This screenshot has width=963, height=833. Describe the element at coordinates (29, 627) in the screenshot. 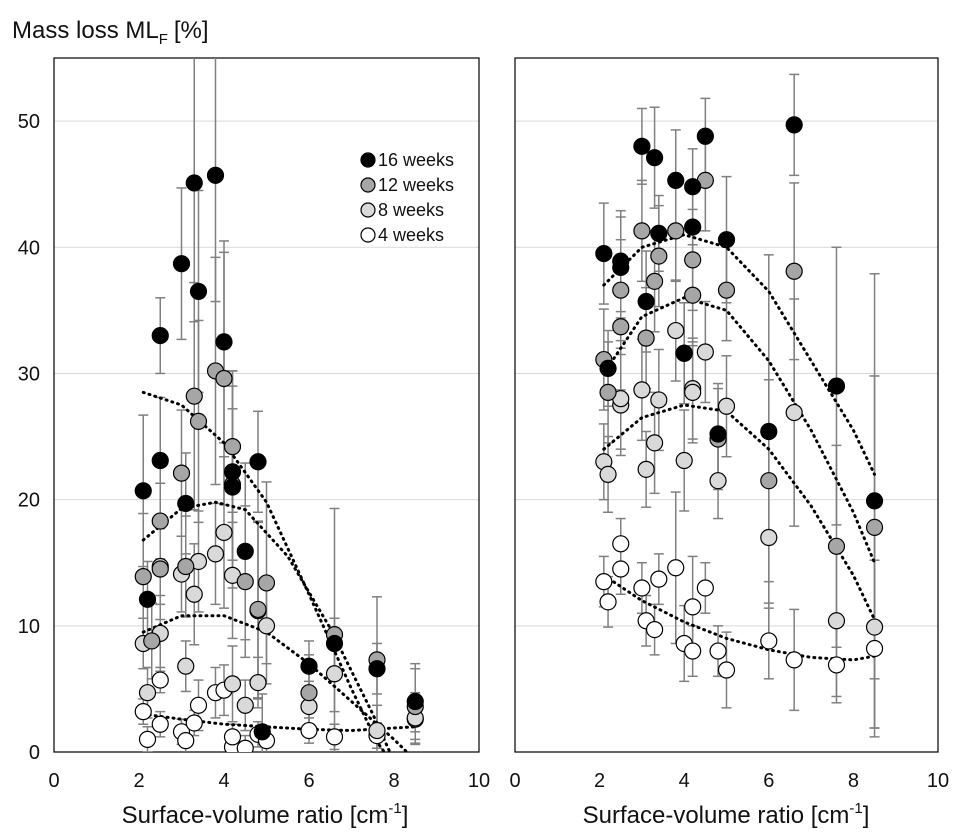

I see `y-tick-label: 10` at that location.